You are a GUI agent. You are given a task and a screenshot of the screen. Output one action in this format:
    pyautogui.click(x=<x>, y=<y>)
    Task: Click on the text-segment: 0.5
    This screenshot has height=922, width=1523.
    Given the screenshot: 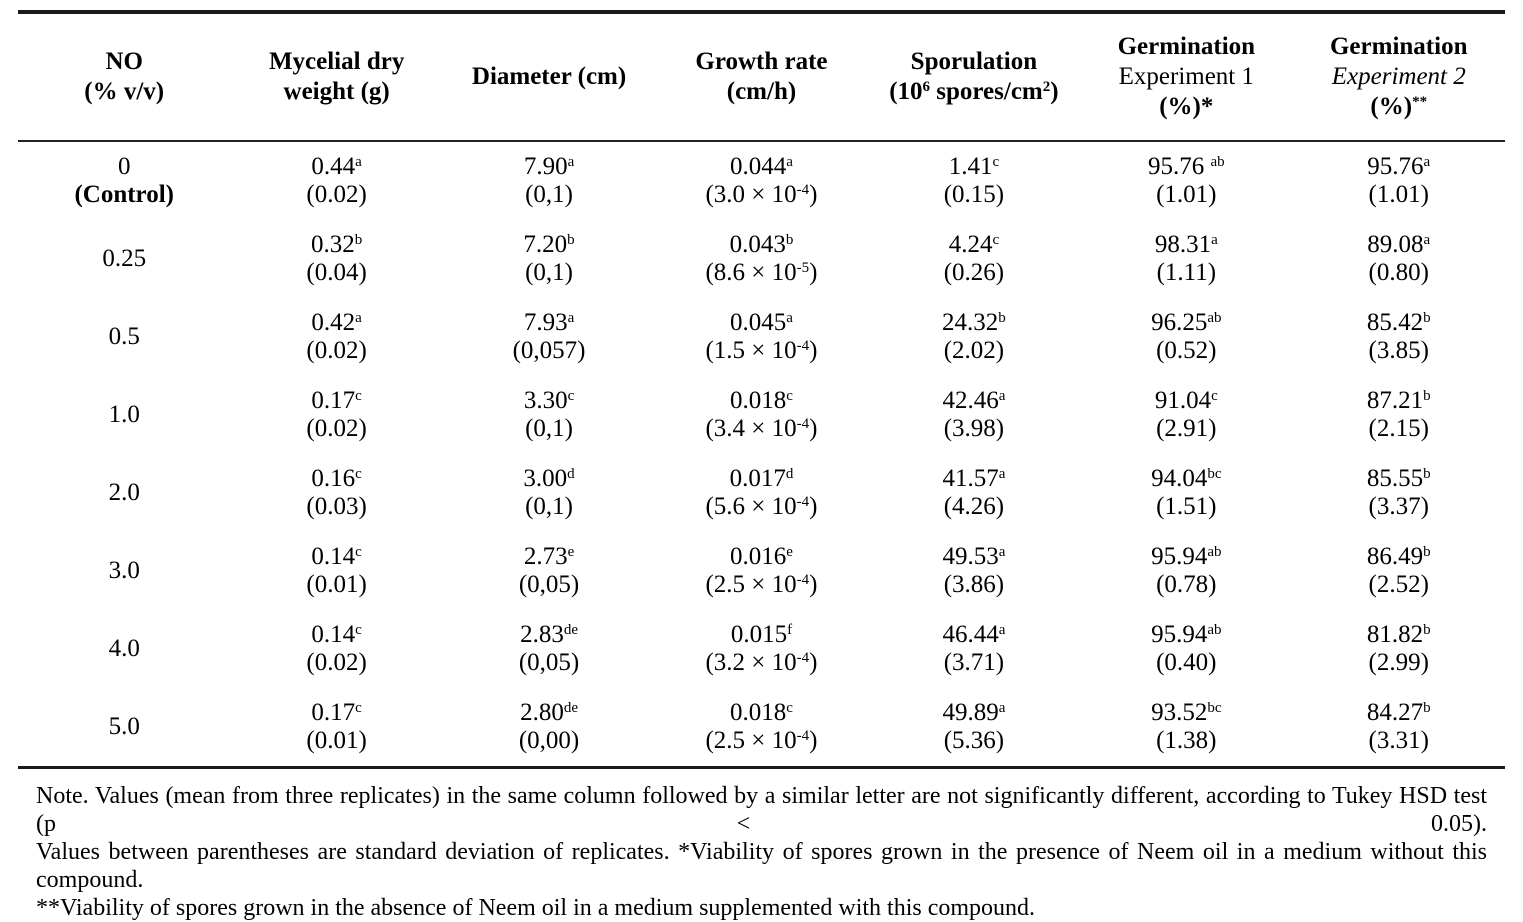 What is the action you would take?
    pyautogui.click(x=124, y=336)
    